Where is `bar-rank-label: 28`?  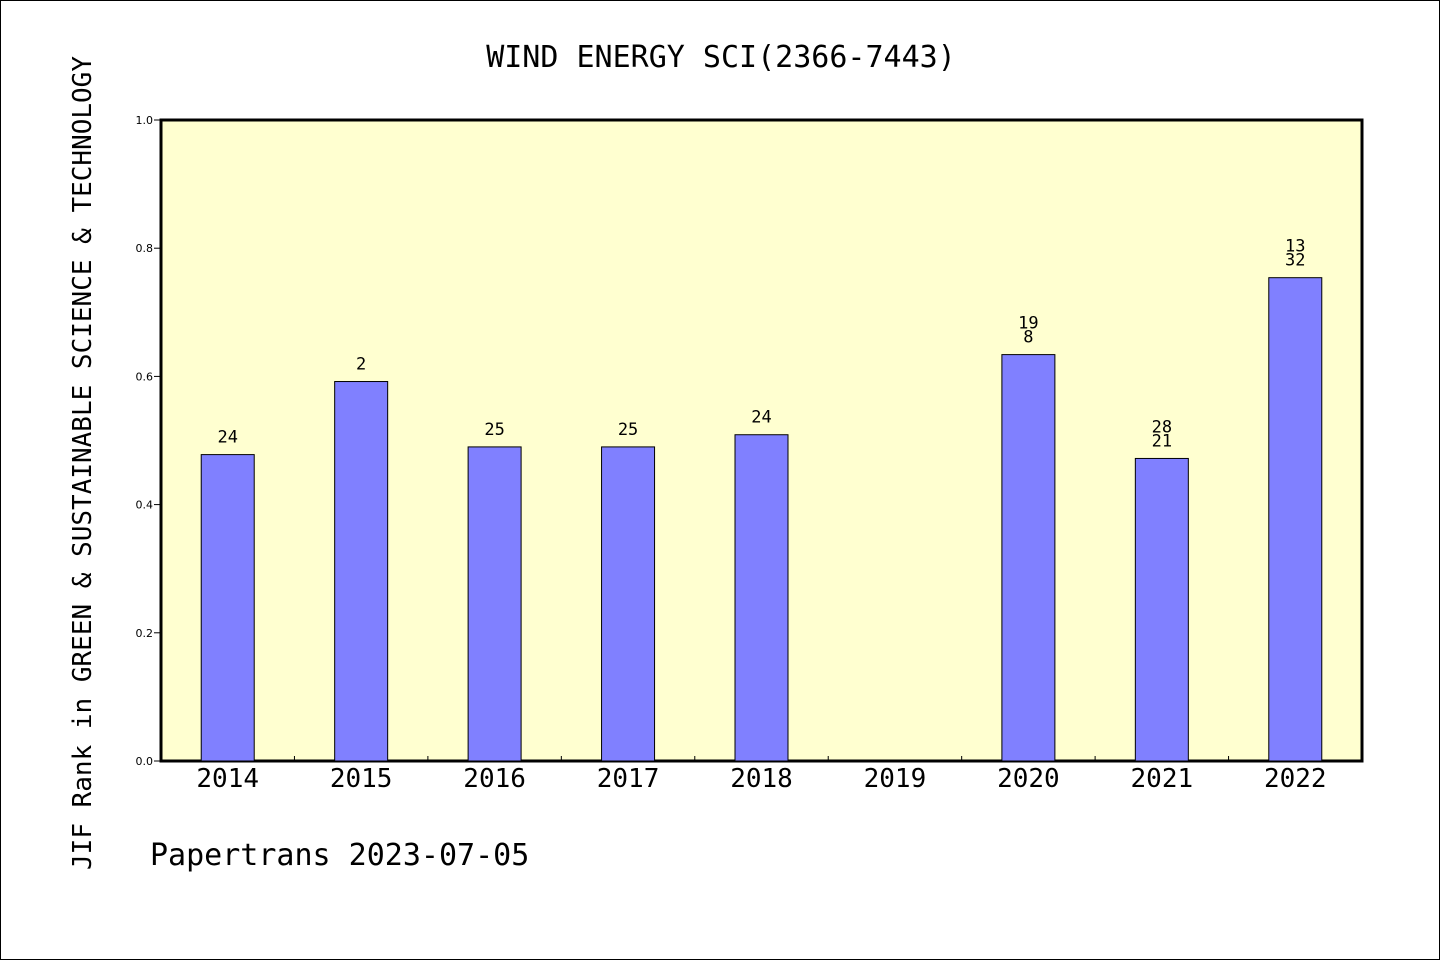 bar-rank-label: 28 is located at coordinates (1162, 427).